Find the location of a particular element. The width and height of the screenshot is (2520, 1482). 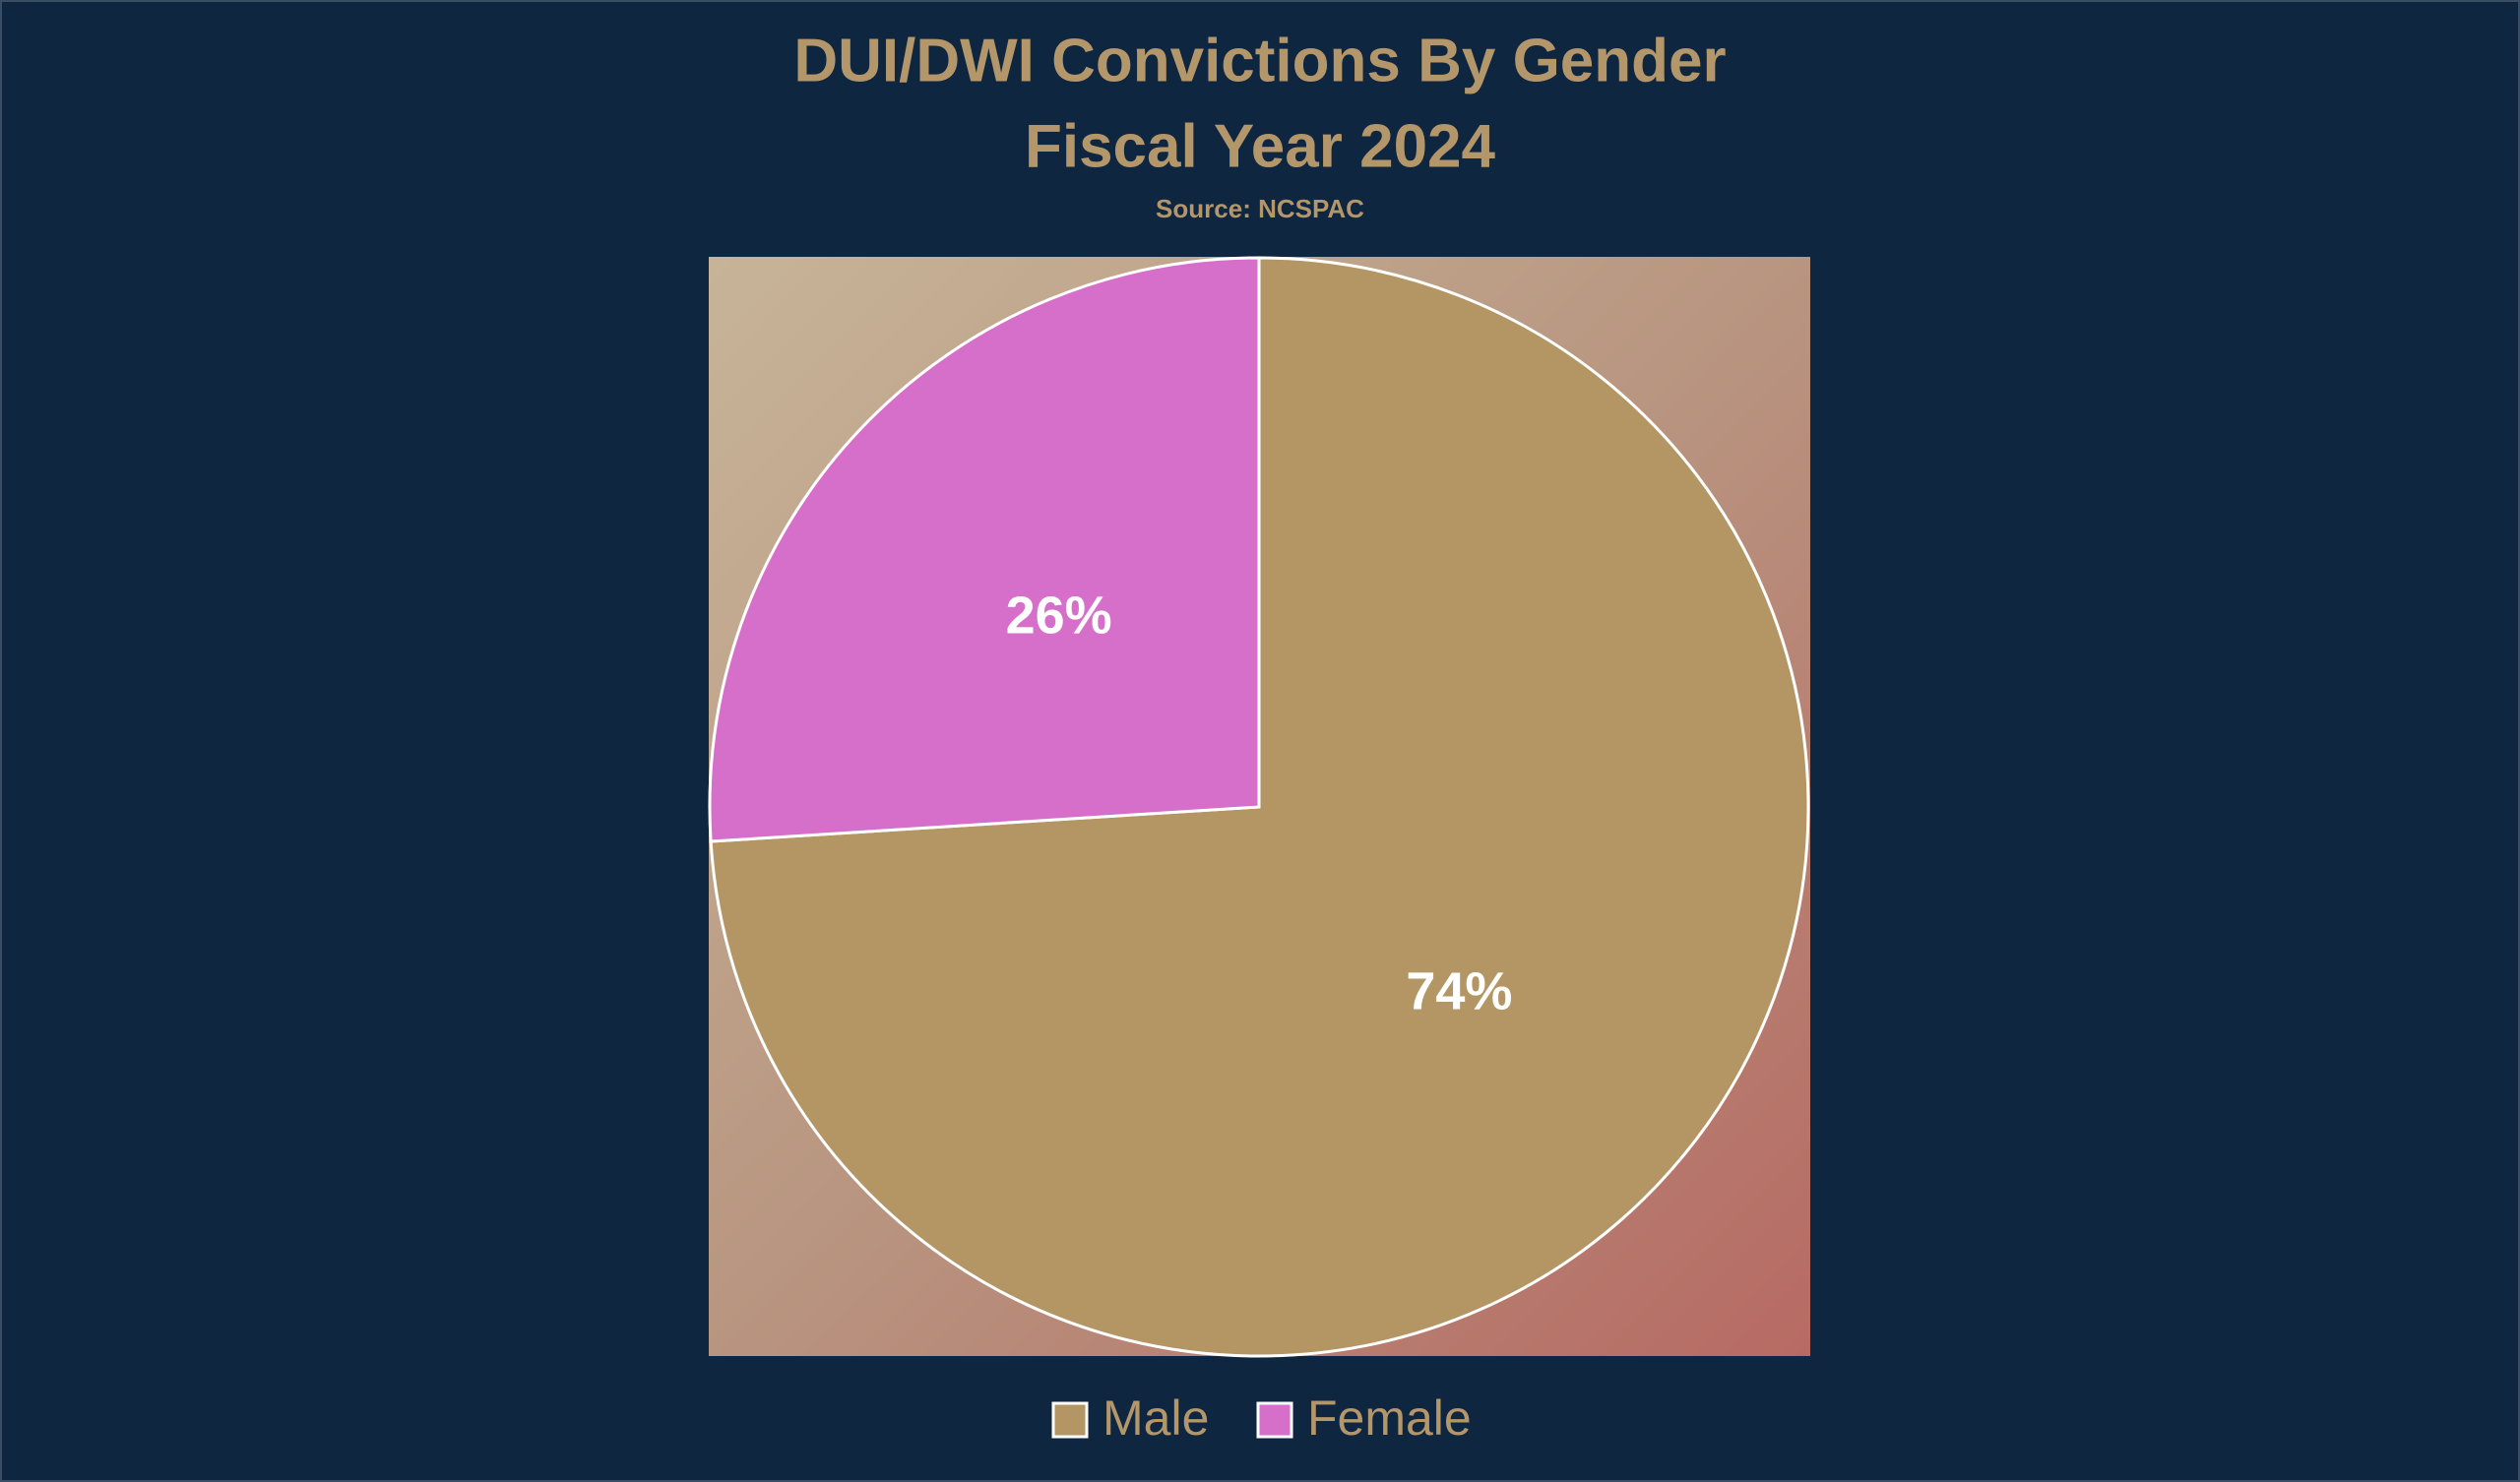

chart-title: DUI/DWI Convictions By Gender is located at coordinates (1259, 60).